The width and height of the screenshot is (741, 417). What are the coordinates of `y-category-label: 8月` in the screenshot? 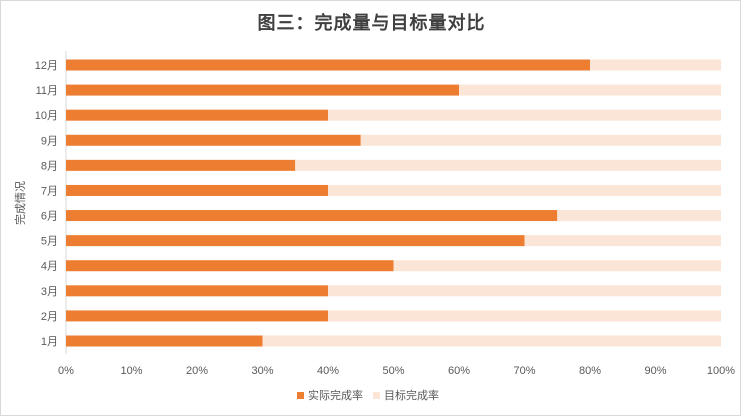 It's located at (49, 166).